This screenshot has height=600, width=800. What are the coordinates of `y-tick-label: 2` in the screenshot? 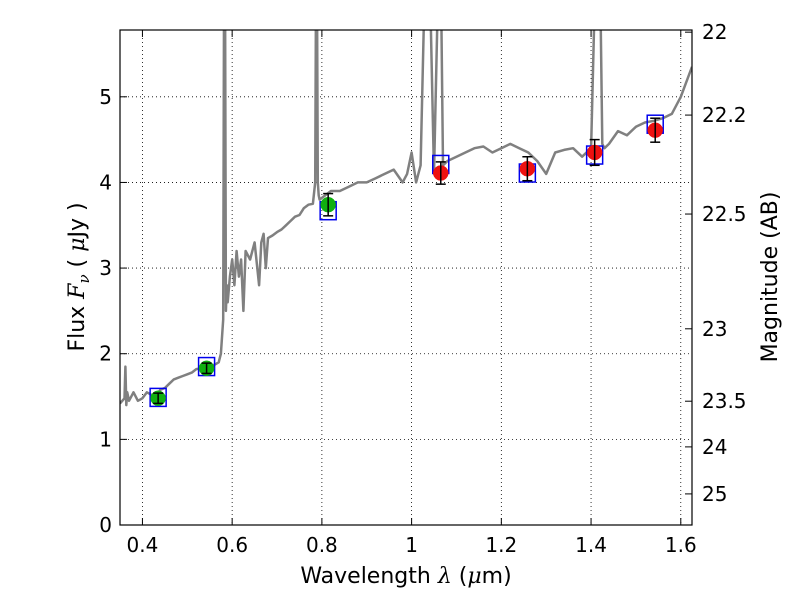 It's located at (105, 354).